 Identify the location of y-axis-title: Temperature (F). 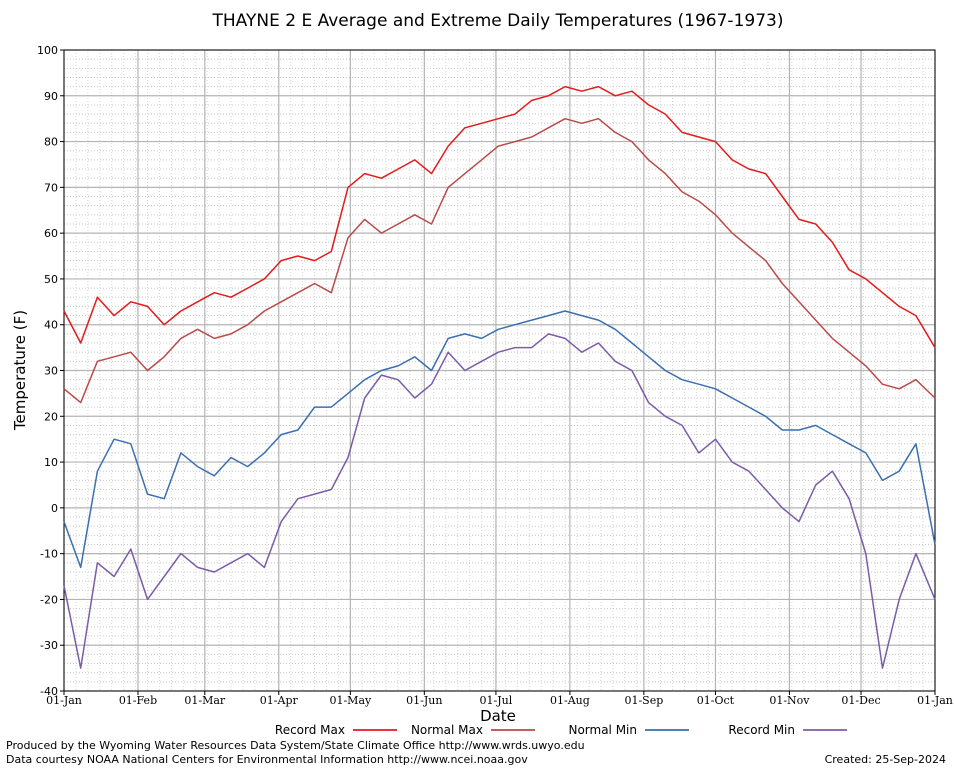
(20, 370).